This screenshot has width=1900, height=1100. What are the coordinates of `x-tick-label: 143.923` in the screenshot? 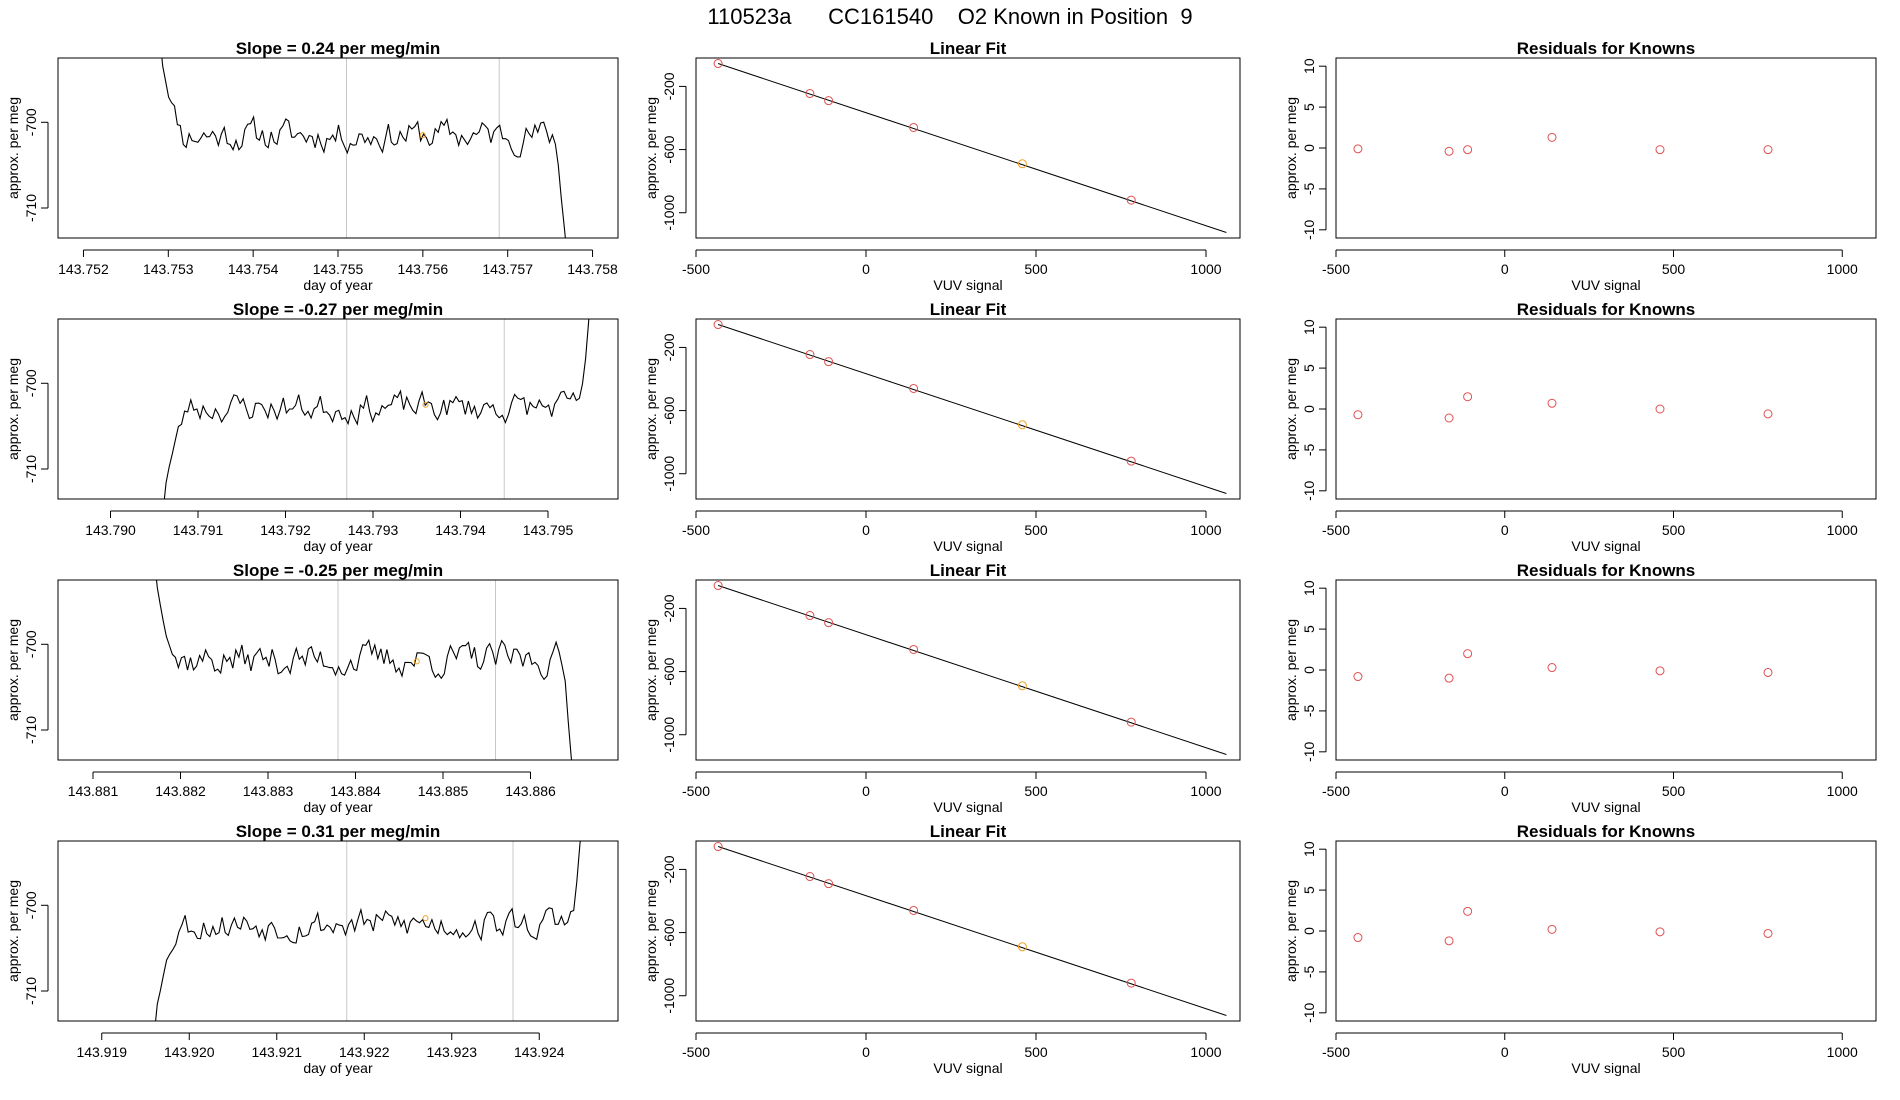 It's located at (451, 1052).